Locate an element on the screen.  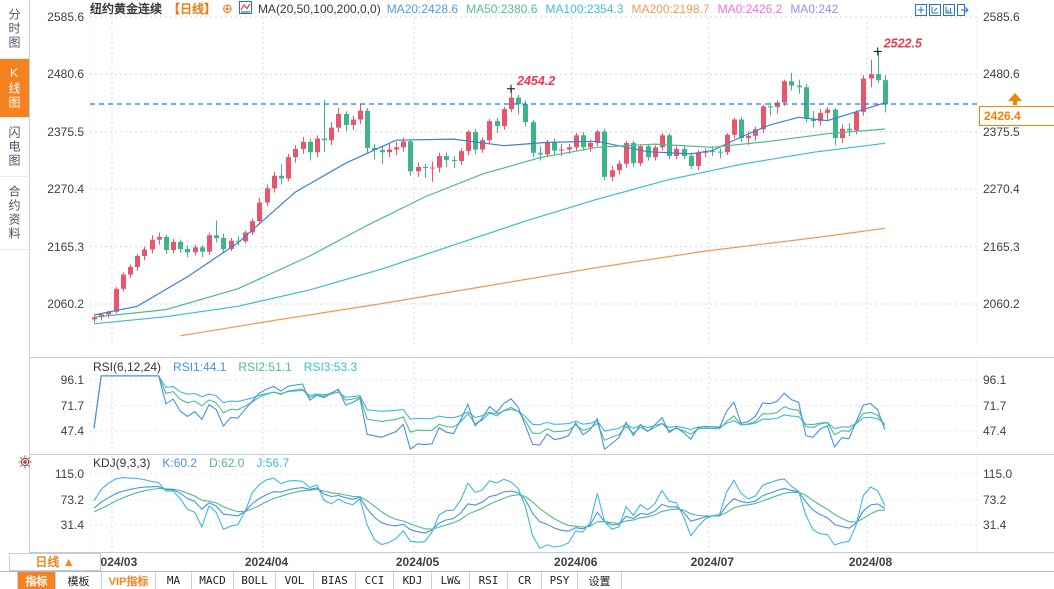
ma-value-label: MA200:2198.7 is located at coordinates (670, 8).